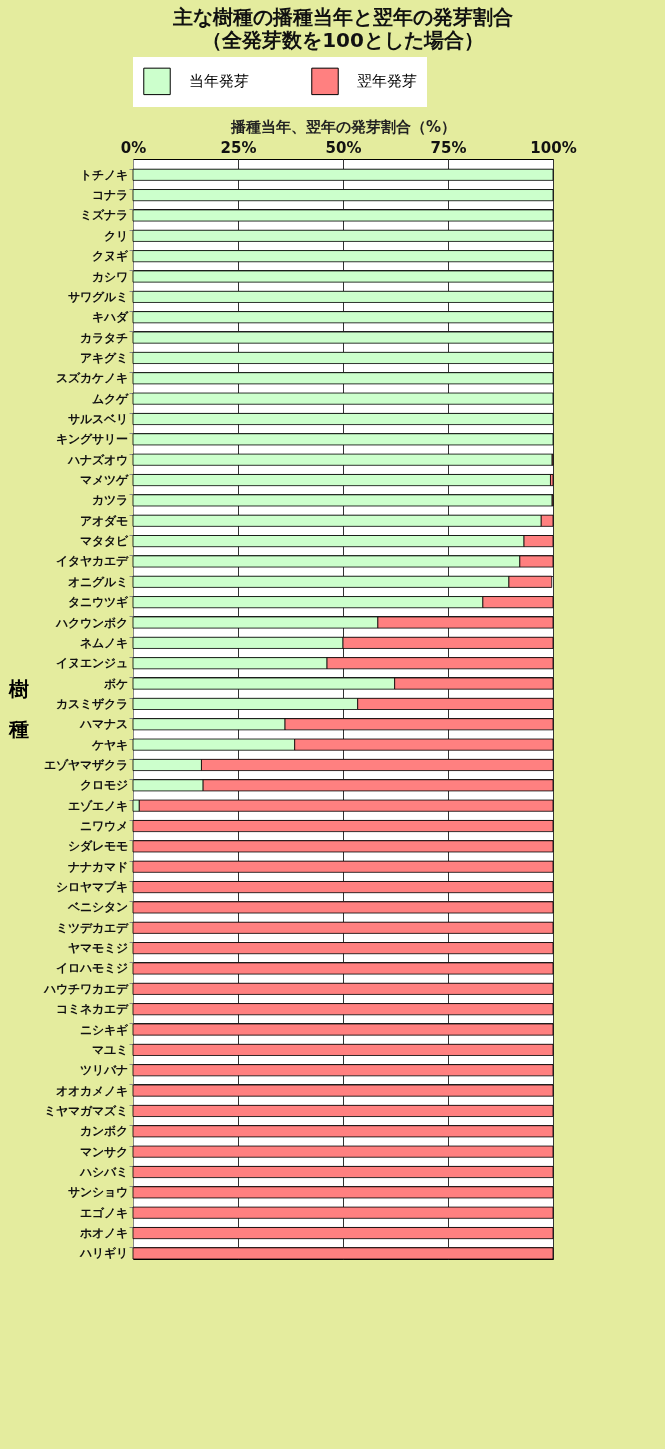 Image resolution: width=665 pixels, height=1449 pixels. Describe the element at coordinates (91, 968) in the screenshot. I see `y-tick-label: イロハモミジ` at that location.